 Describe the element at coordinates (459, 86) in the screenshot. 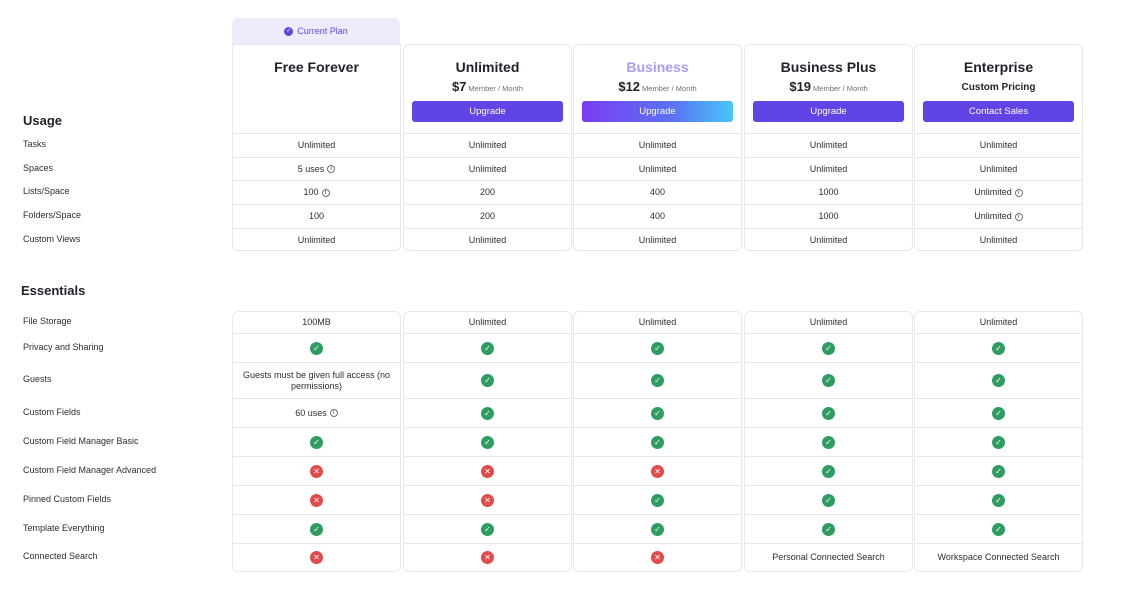

I see `price: $7` at that location.